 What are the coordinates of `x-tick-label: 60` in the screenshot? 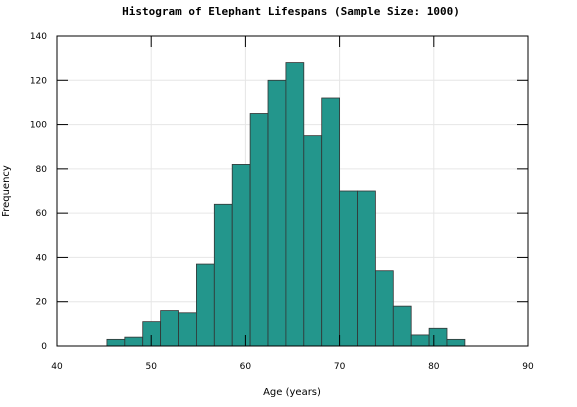 It's located at (246, 367).